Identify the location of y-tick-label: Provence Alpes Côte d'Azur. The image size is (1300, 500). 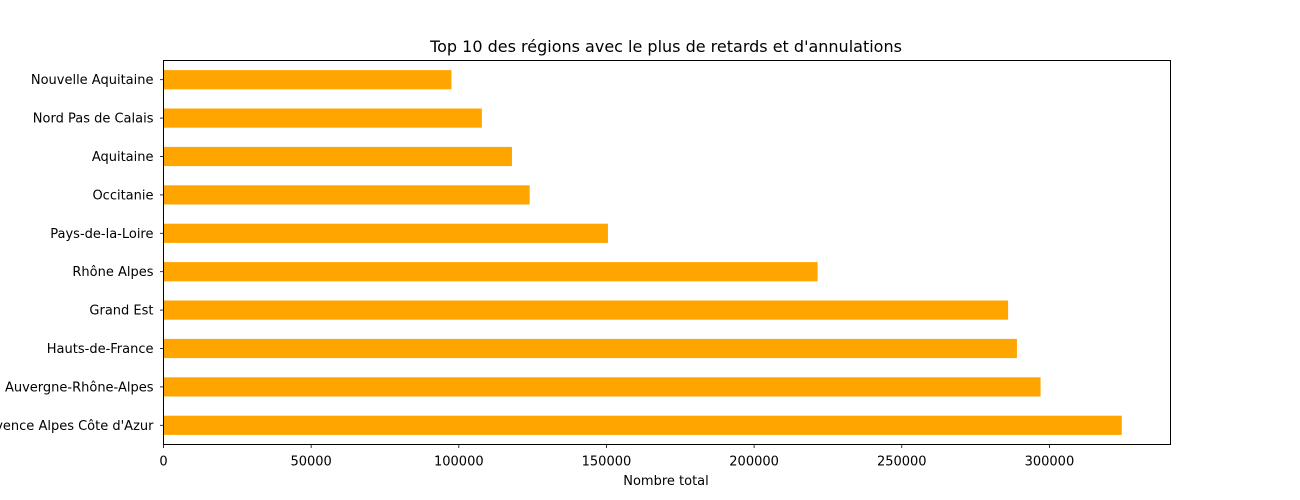
(77, 426).